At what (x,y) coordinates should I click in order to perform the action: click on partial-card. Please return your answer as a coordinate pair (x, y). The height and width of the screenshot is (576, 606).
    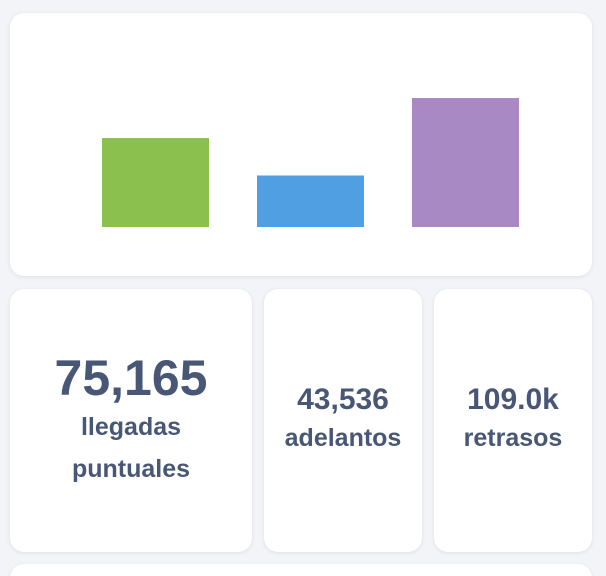
    Looking at the image, I should click on (301, 570).